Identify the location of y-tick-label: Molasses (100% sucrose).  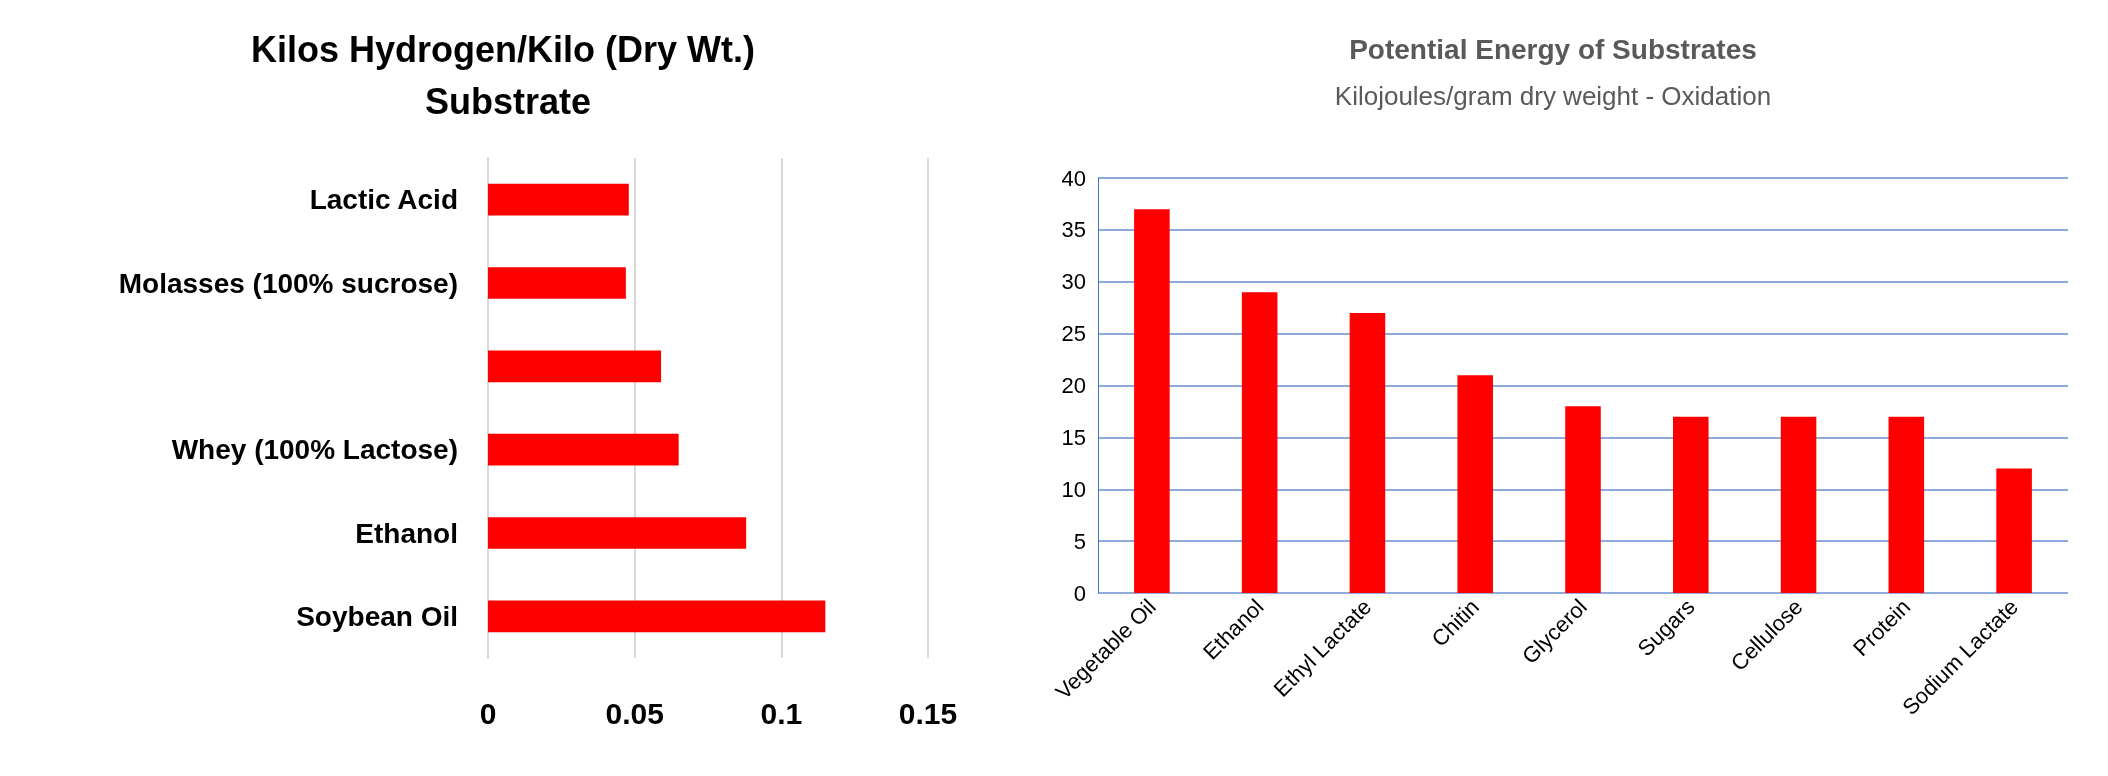
(288, 283).